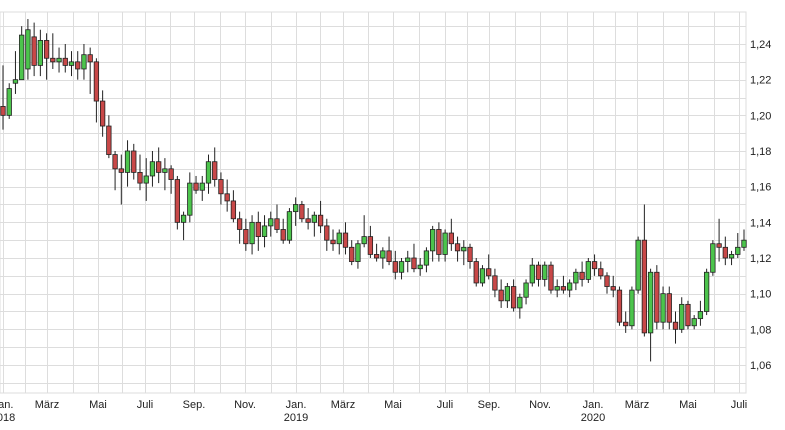  I want to click on x-tick-label: Nov., so click(540, 405).